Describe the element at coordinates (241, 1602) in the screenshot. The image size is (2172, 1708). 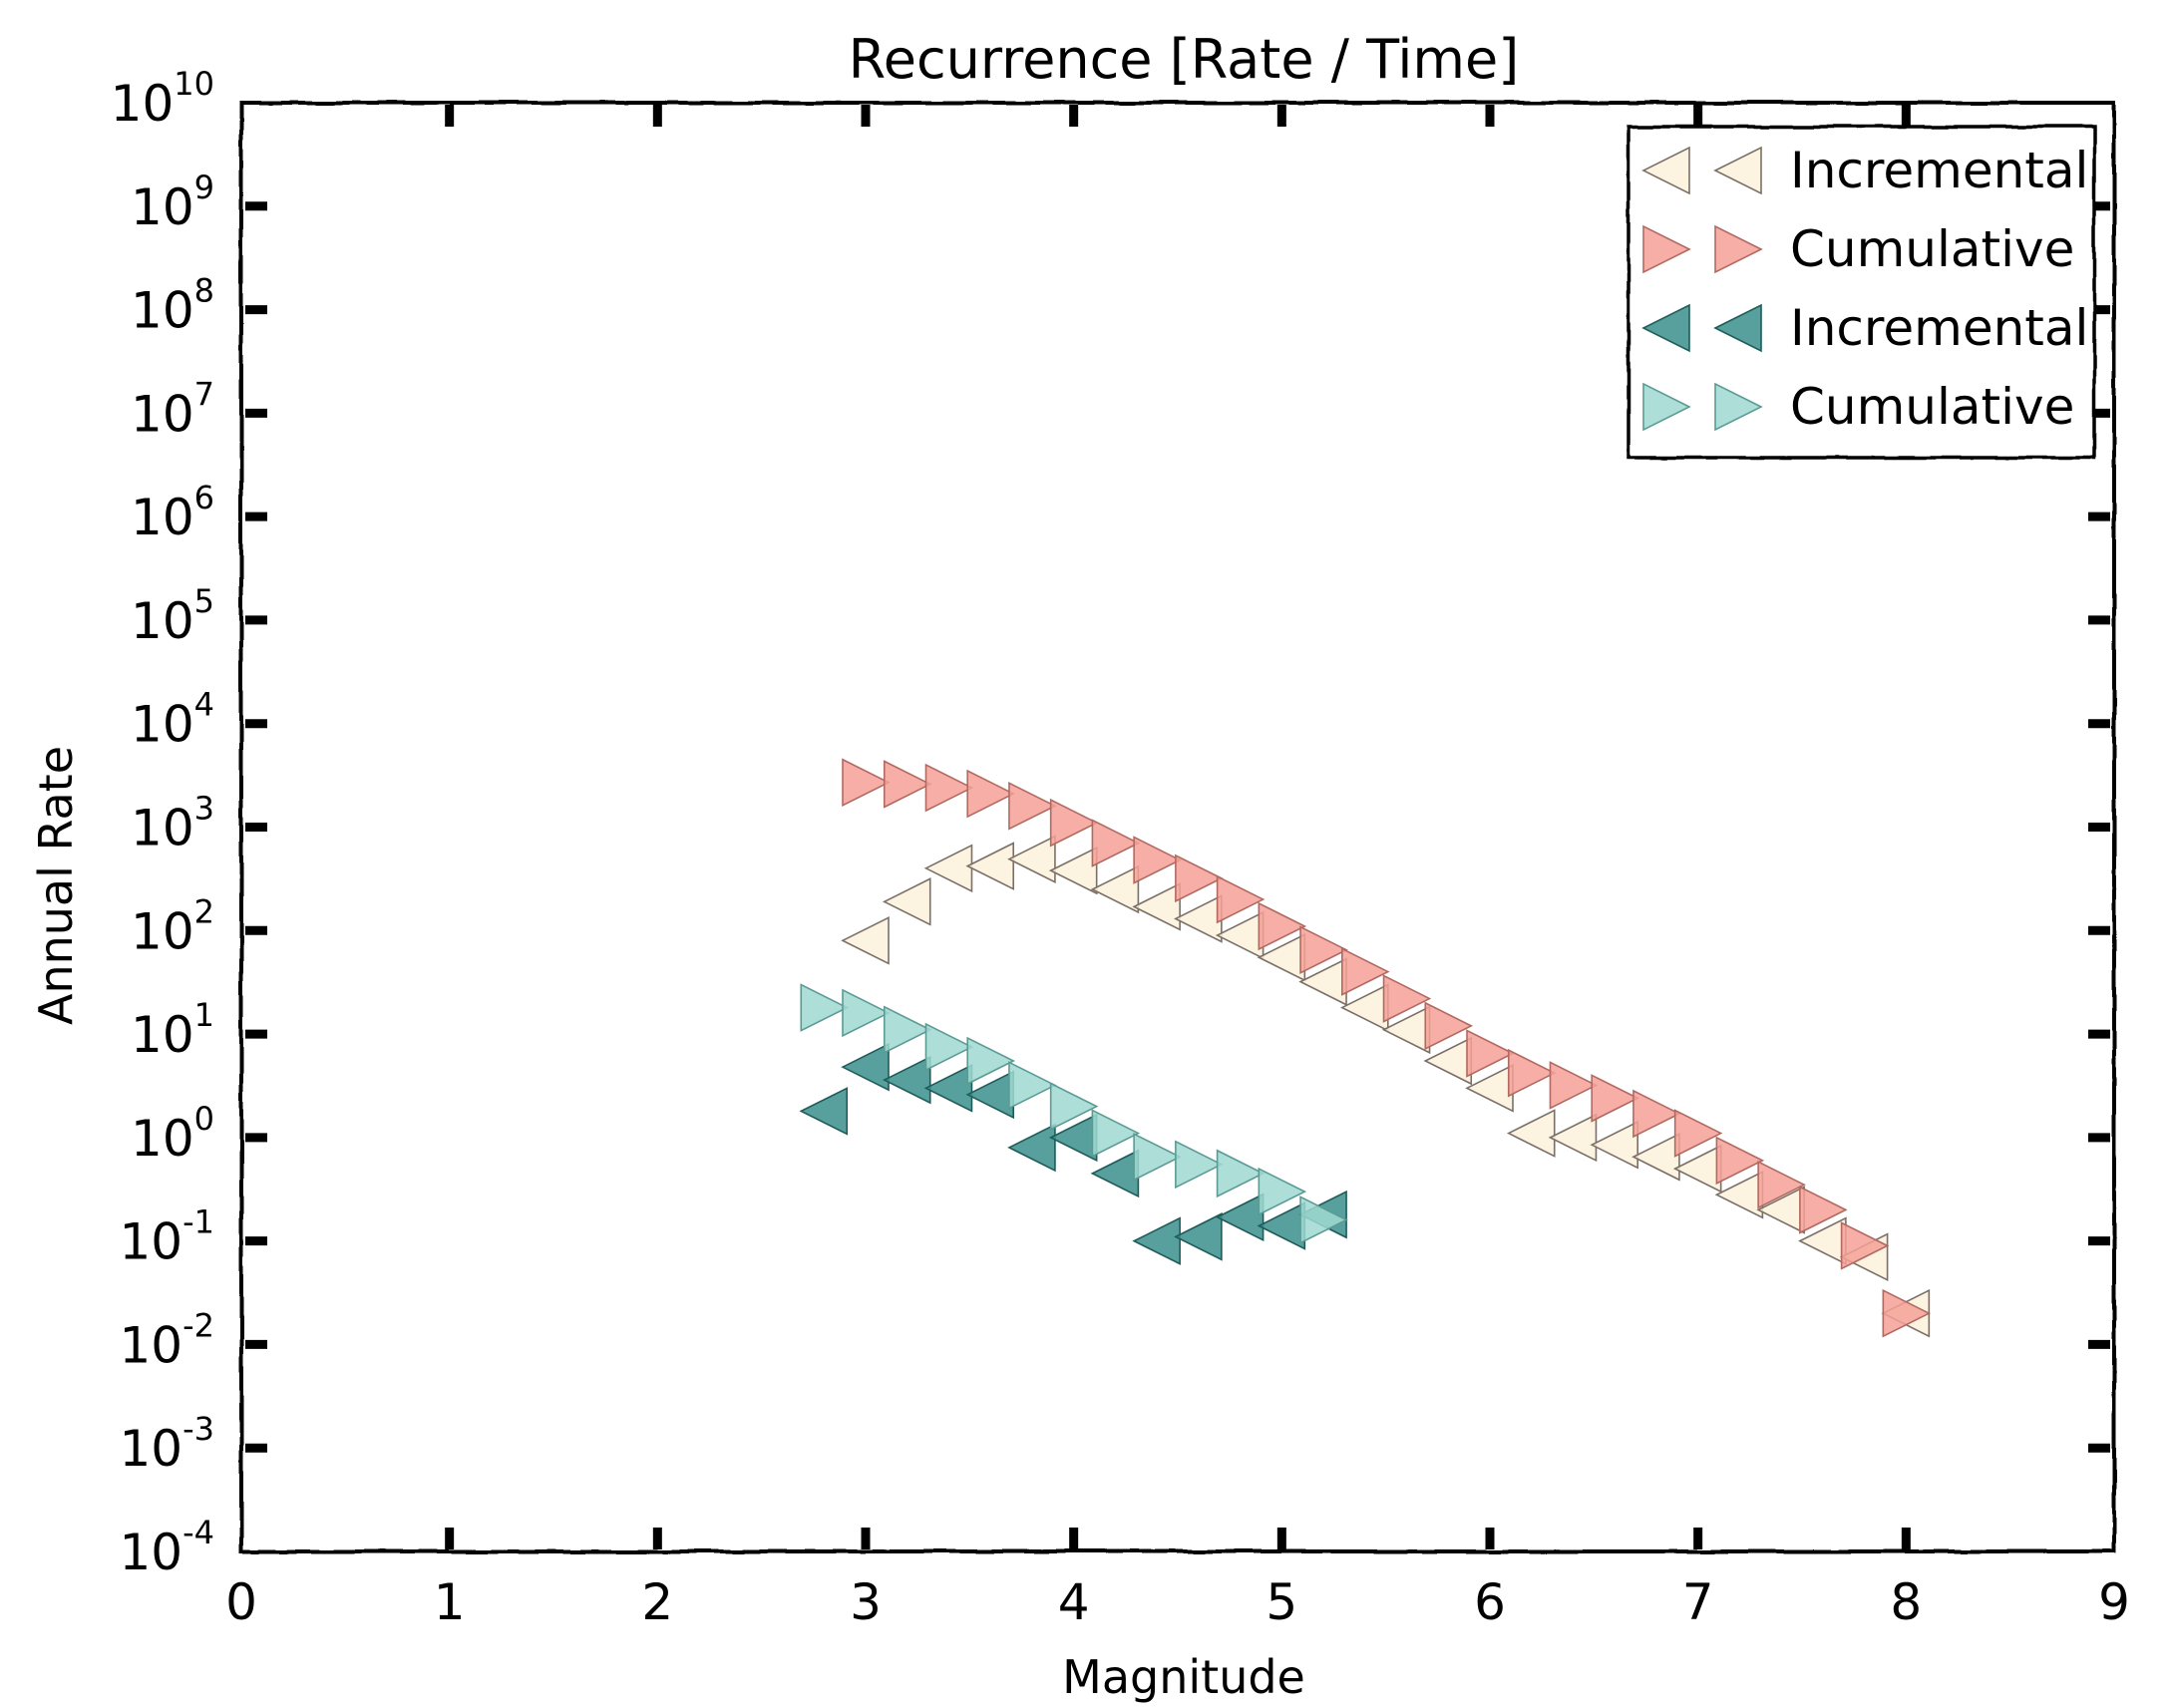
I see `x-tick-label: 0` at that location.